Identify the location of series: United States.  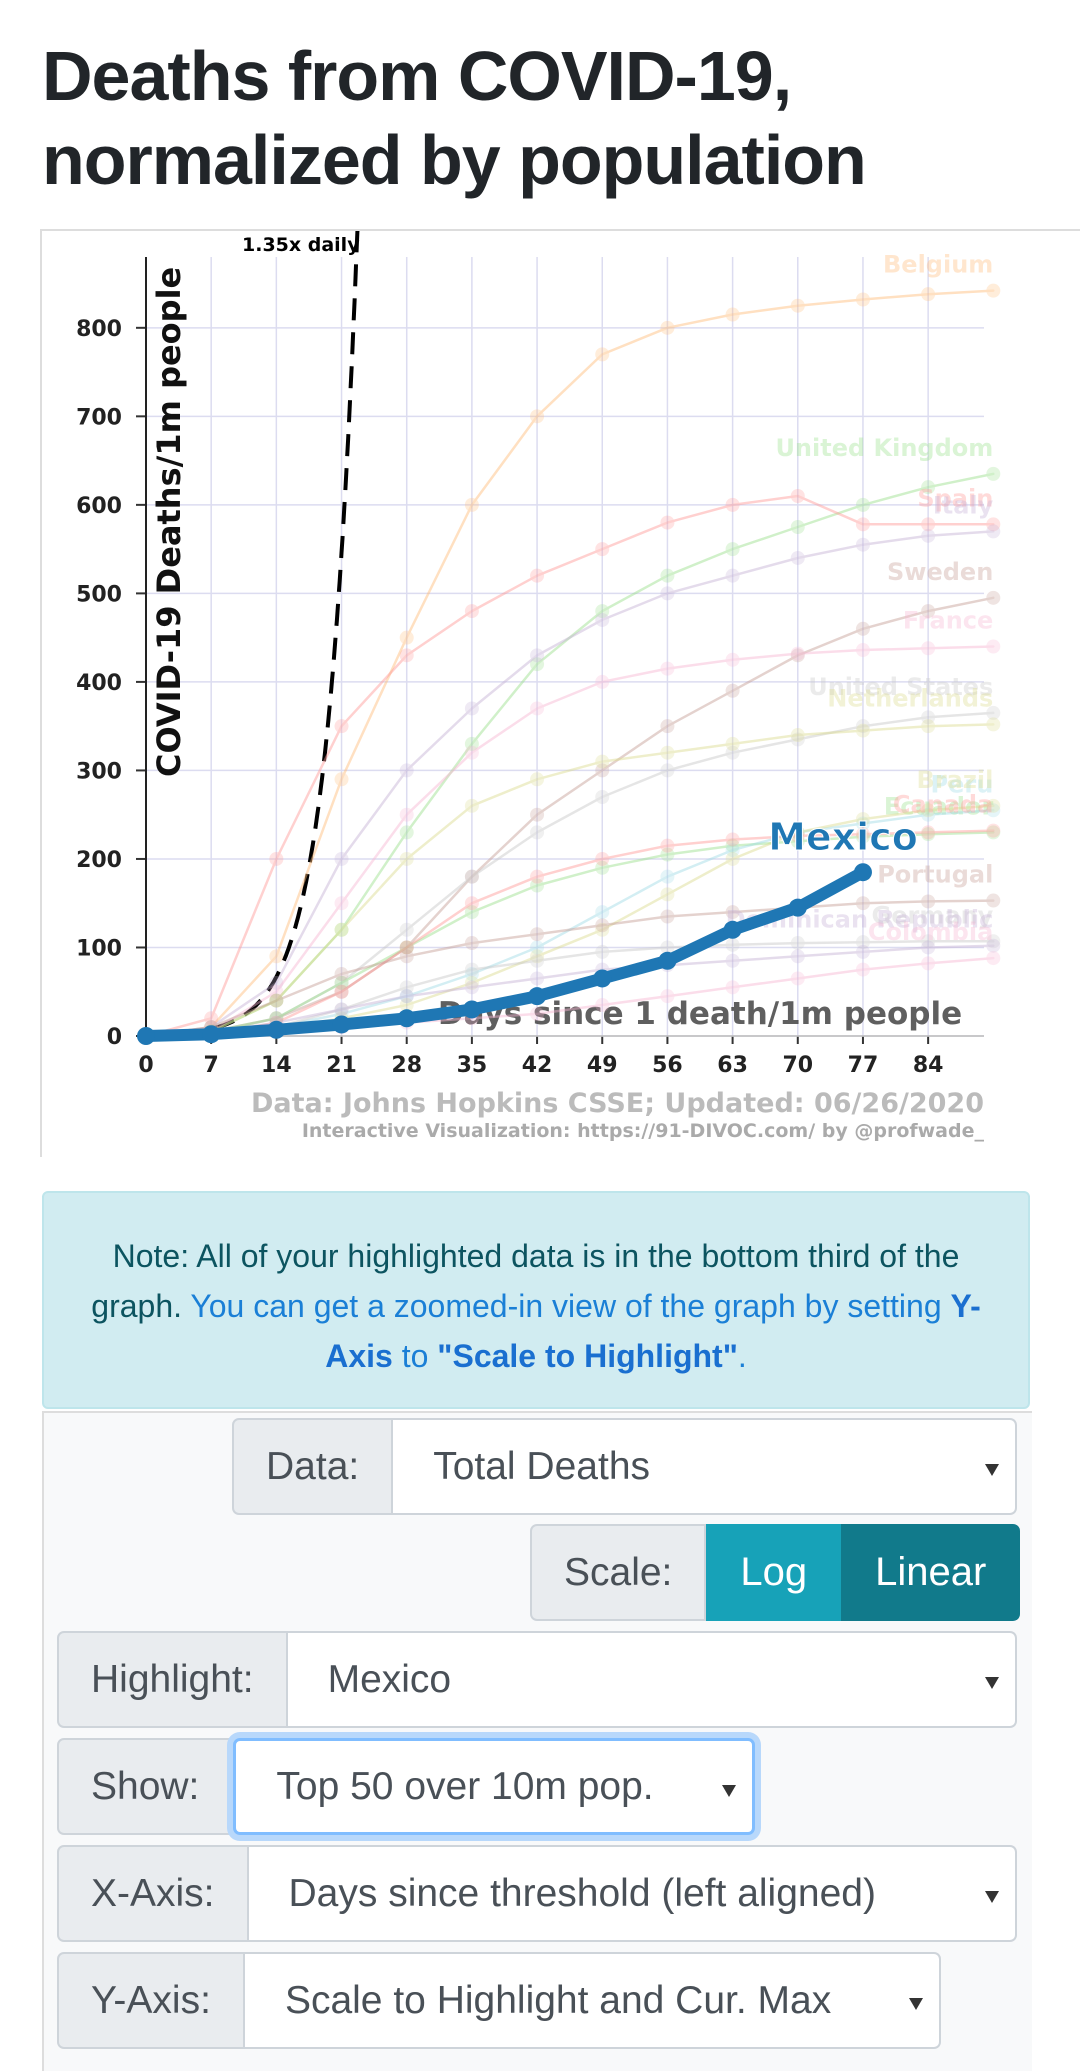
(570, 858).